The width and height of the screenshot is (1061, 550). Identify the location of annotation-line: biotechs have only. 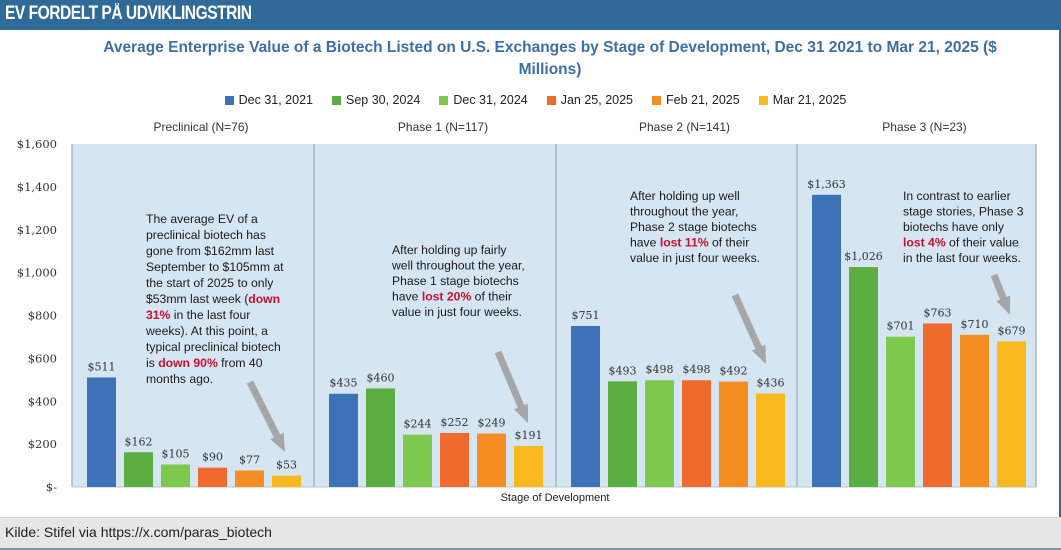
(954, 227).